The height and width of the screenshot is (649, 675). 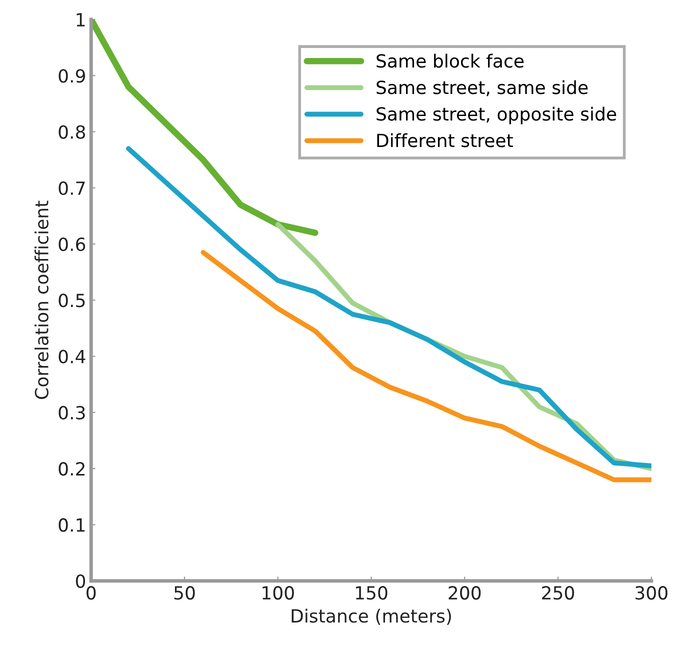 What do you see at coordinates (41, 299) in the screenshot?
I see `y-axis-title: Correlation coefficient` at bounding box center [41, 299].